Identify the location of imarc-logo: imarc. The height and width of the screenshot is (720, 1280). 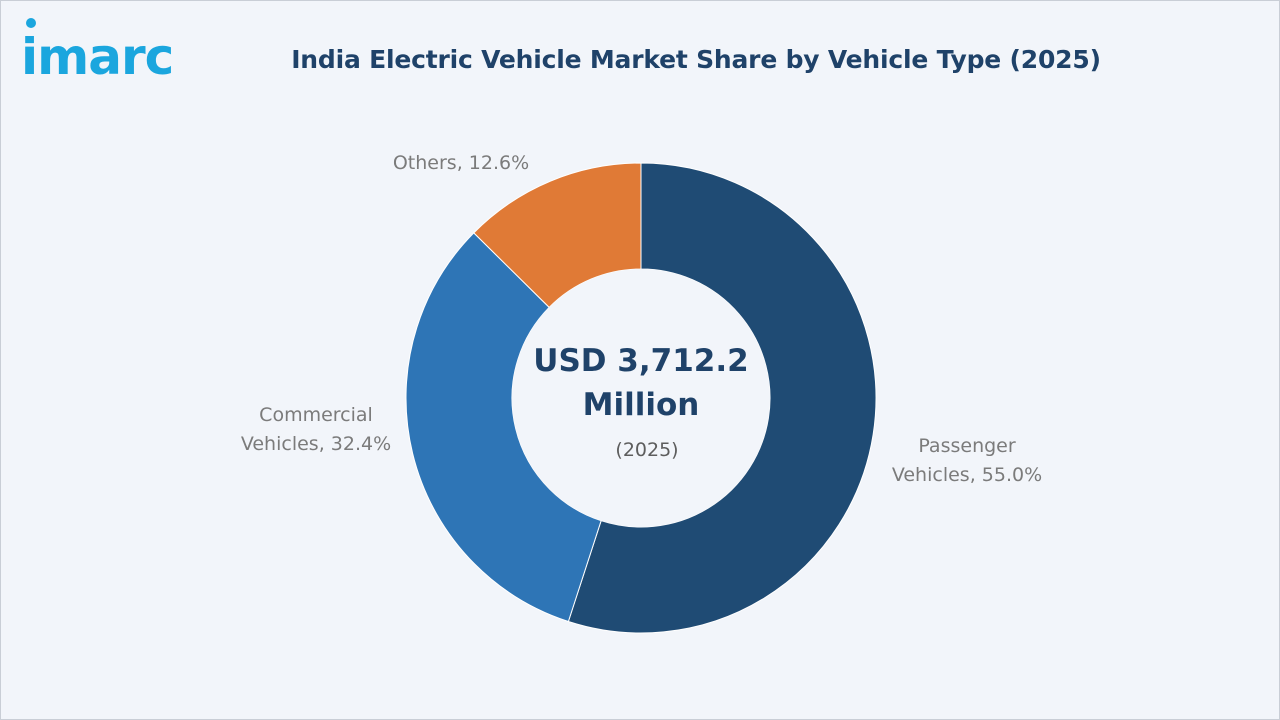
(116, 46).